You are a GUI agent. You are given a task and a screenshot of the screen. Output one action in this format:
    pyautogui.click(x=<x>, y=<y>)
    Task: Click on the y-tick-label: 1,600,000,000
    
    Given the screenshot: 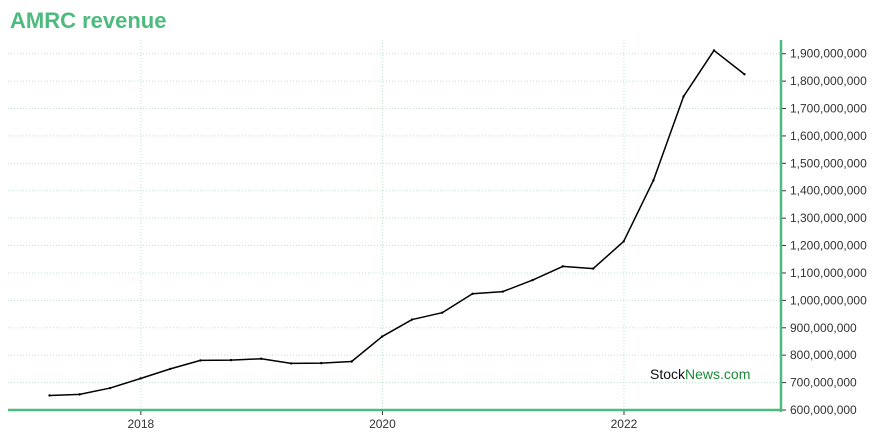 What is the action you would take?
    pyautogui.click(x=828, y=136)
    